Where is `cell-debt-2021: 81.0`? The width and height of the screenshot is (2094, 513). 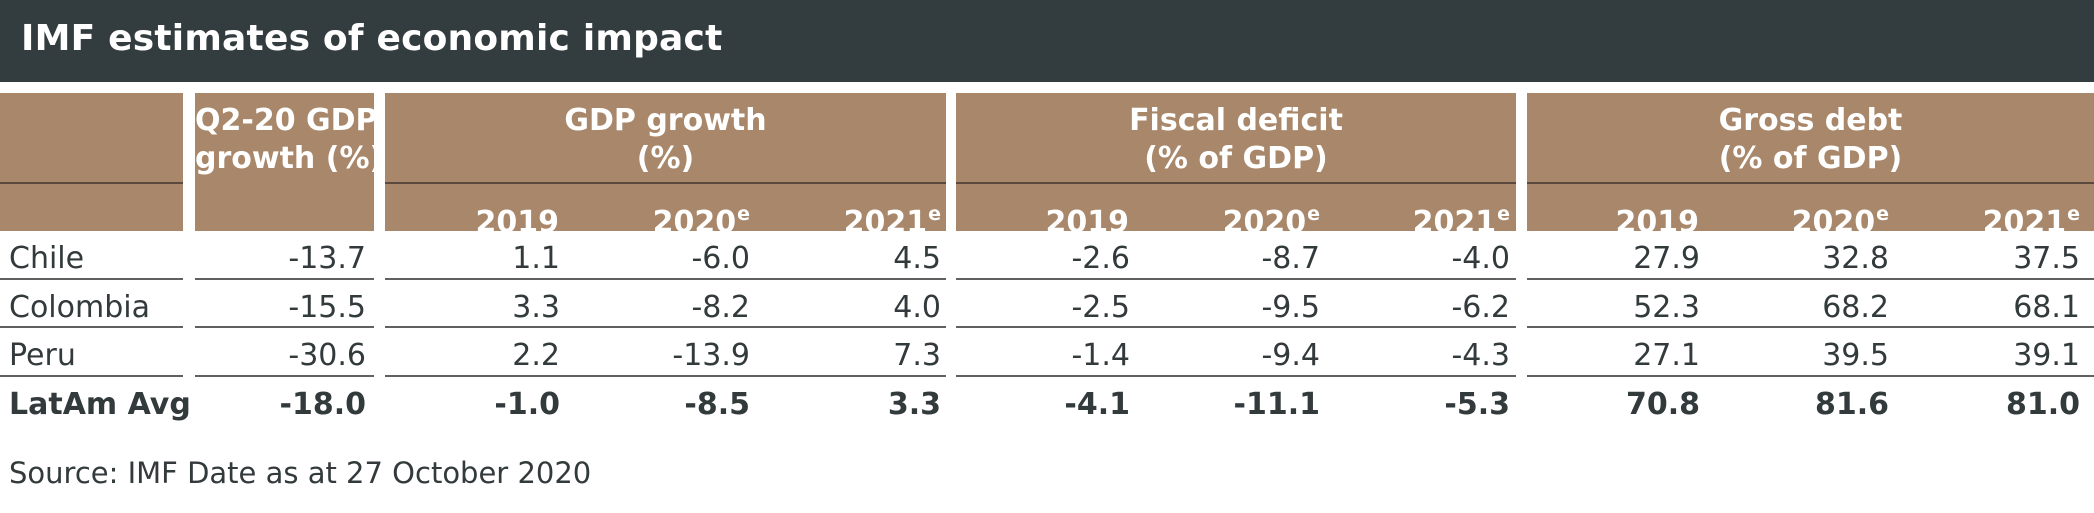
cell-debt-2021: 81.0 is located at coordinates (2042, 404).